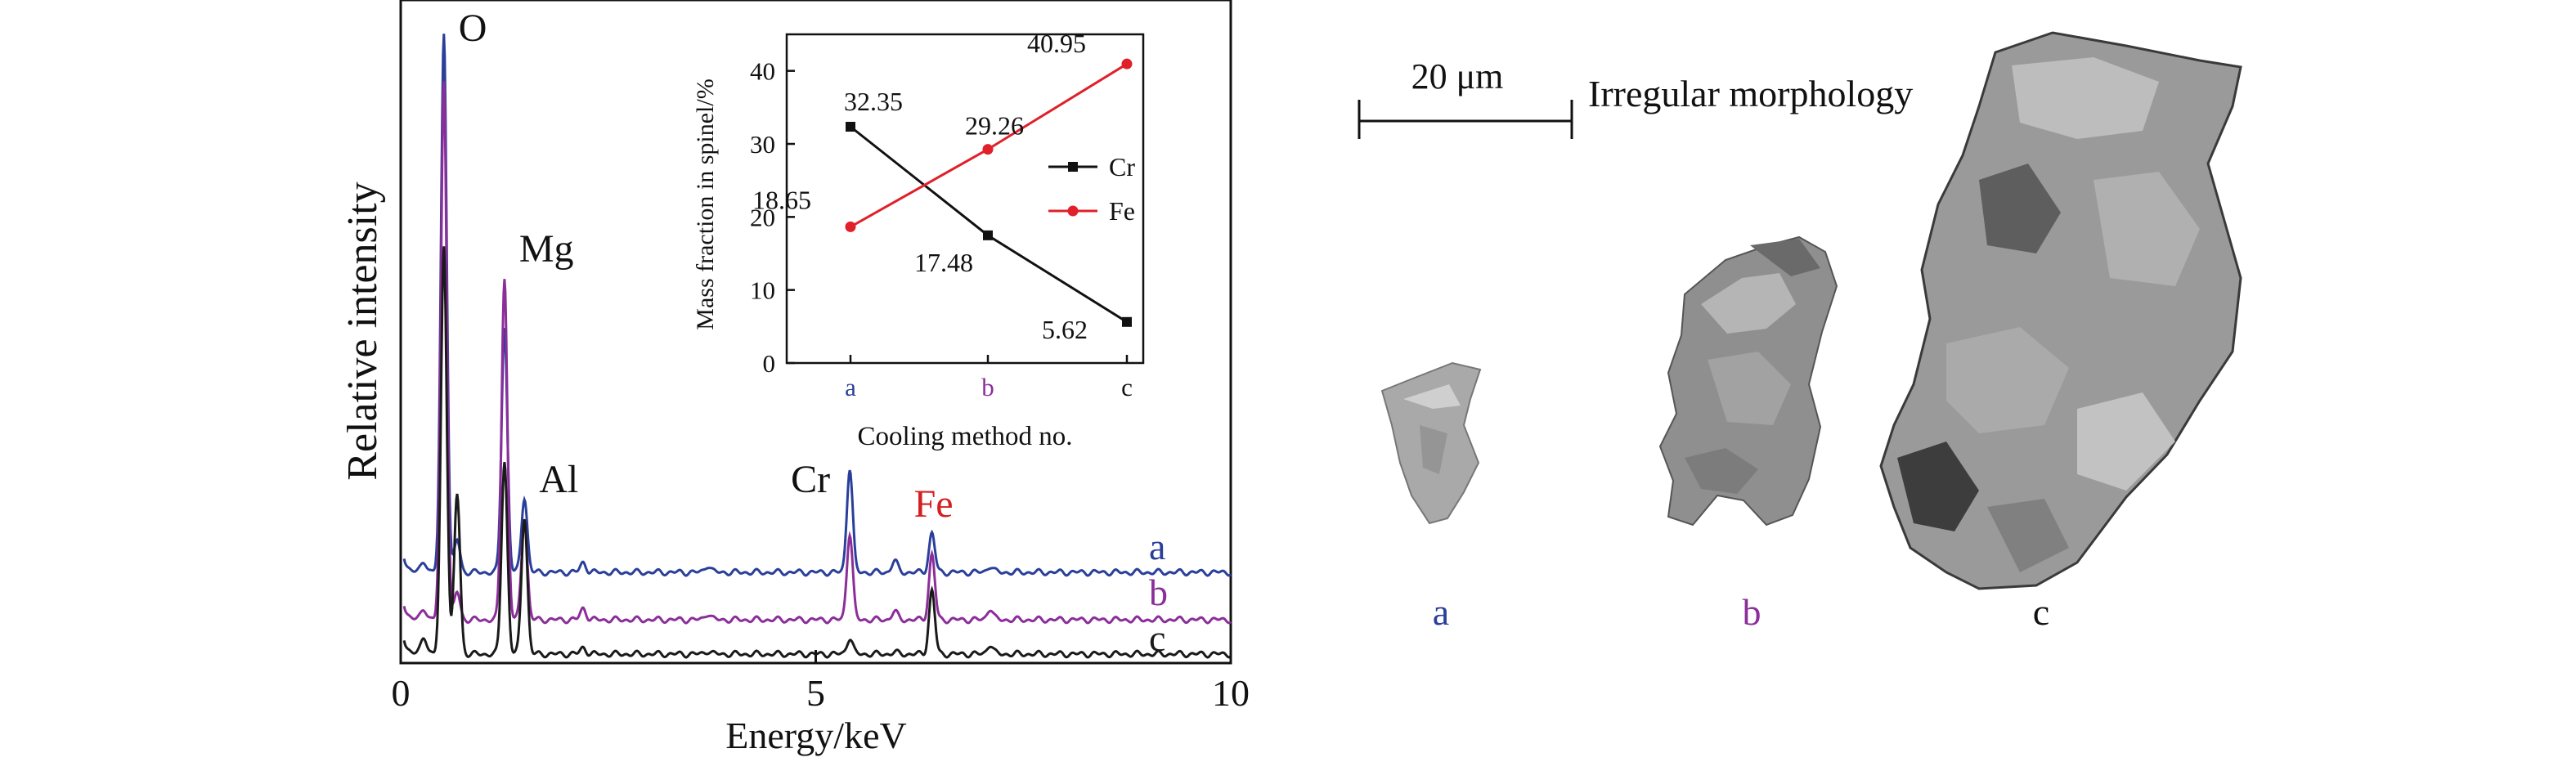 The height and width of the screenshot is (771, 2576). What do you see at coordinates (994, 126) in the screenshot?
I see `inset-data-label-Fe: 29.26` at bounding box center [994, 126].